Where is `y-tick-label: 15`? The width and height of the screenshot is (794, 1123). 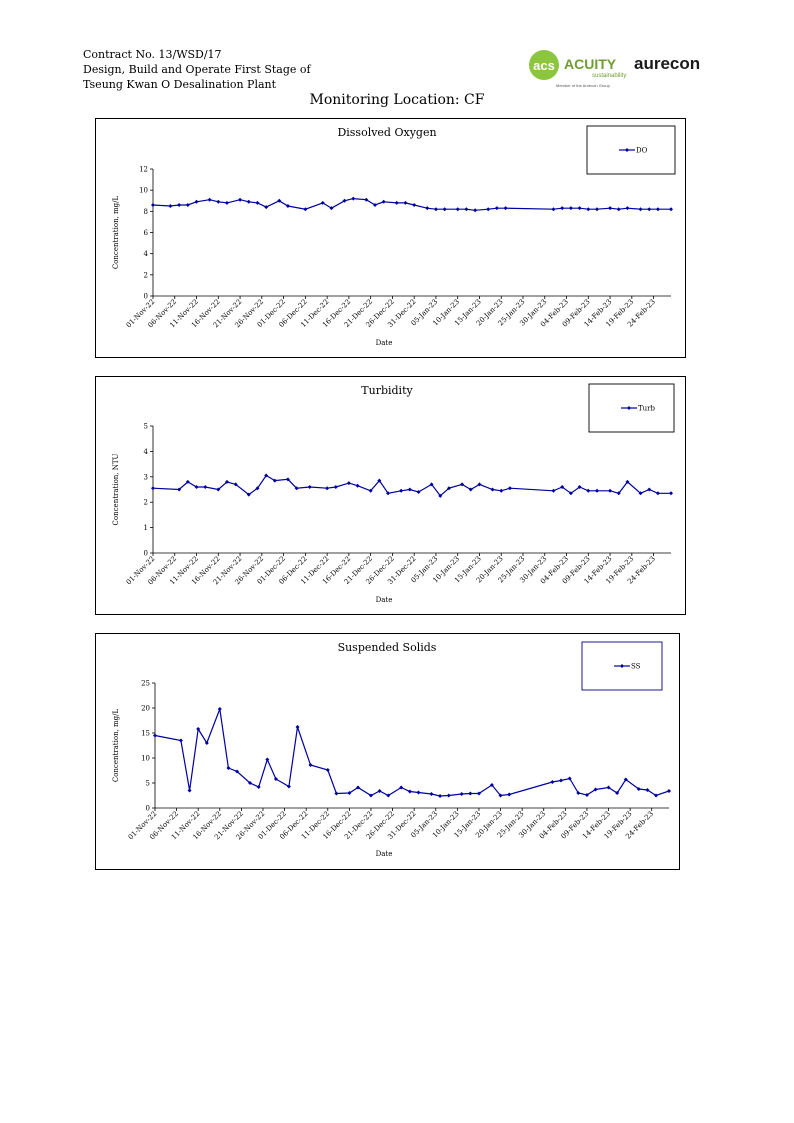 y-tick-label: 15 is located at coordinates (145, 734).